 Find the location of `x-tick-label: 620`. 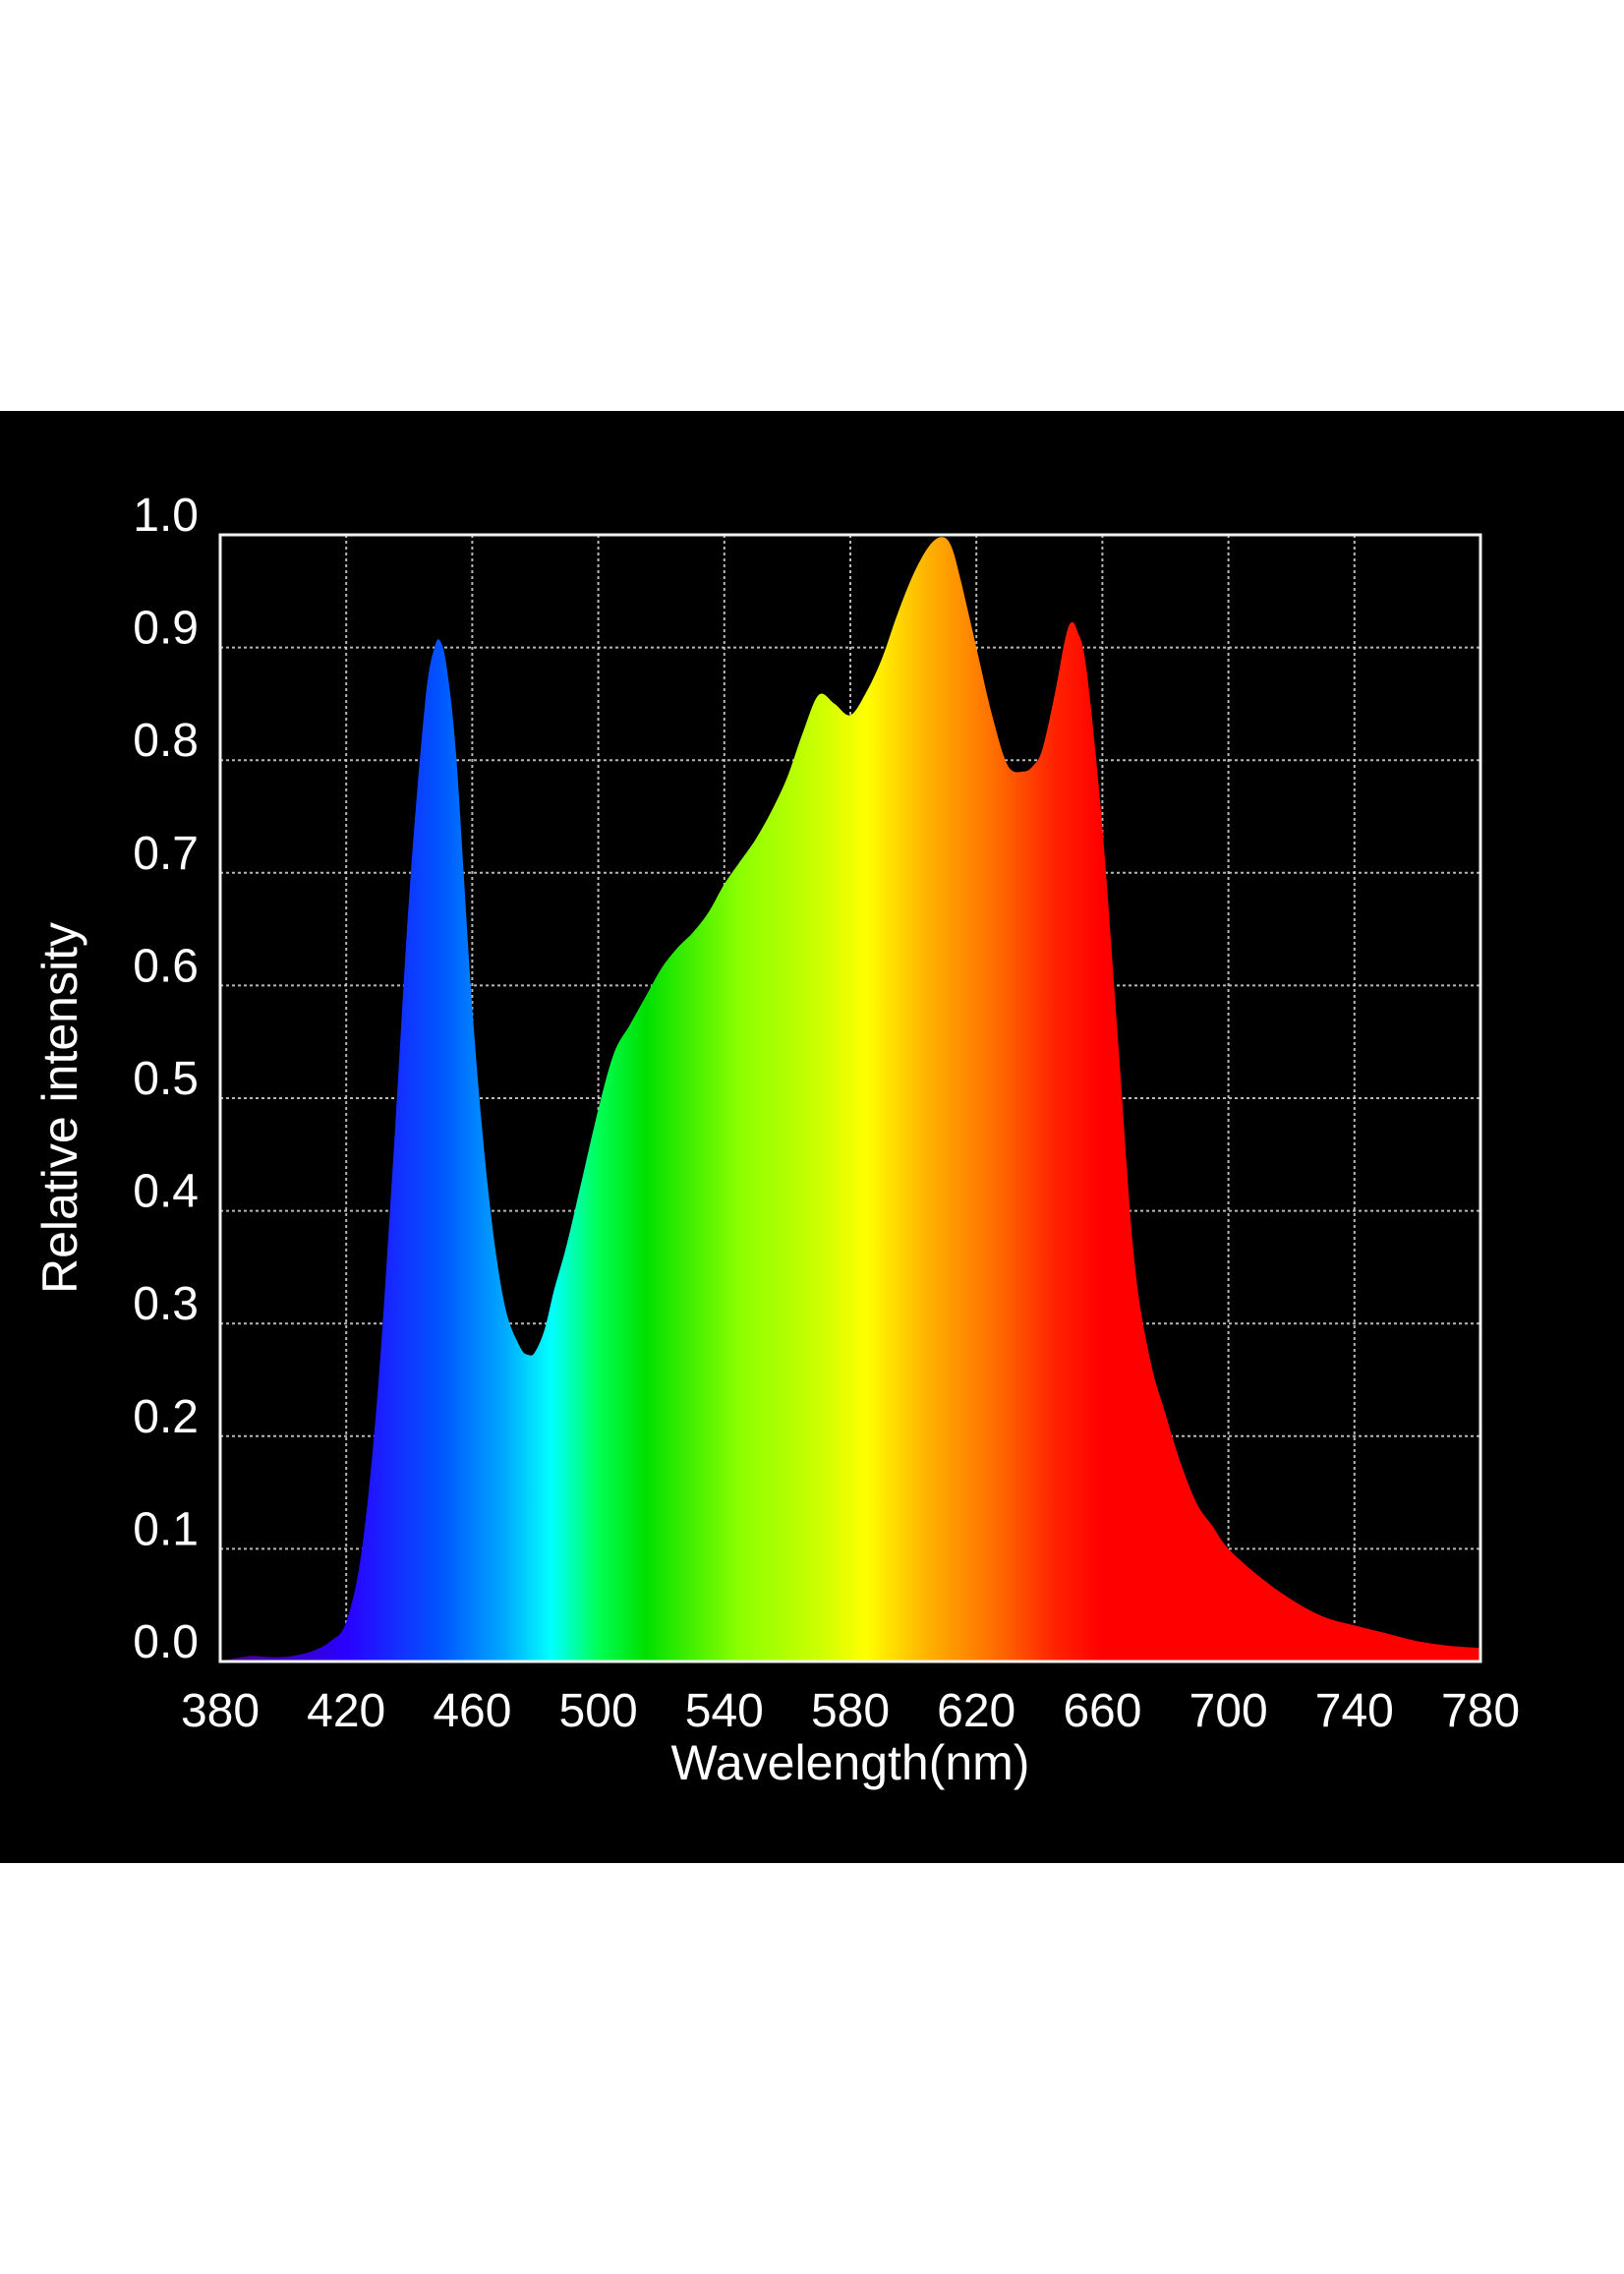

x-tick-label: 620 is located at coordinates (976, 1711).